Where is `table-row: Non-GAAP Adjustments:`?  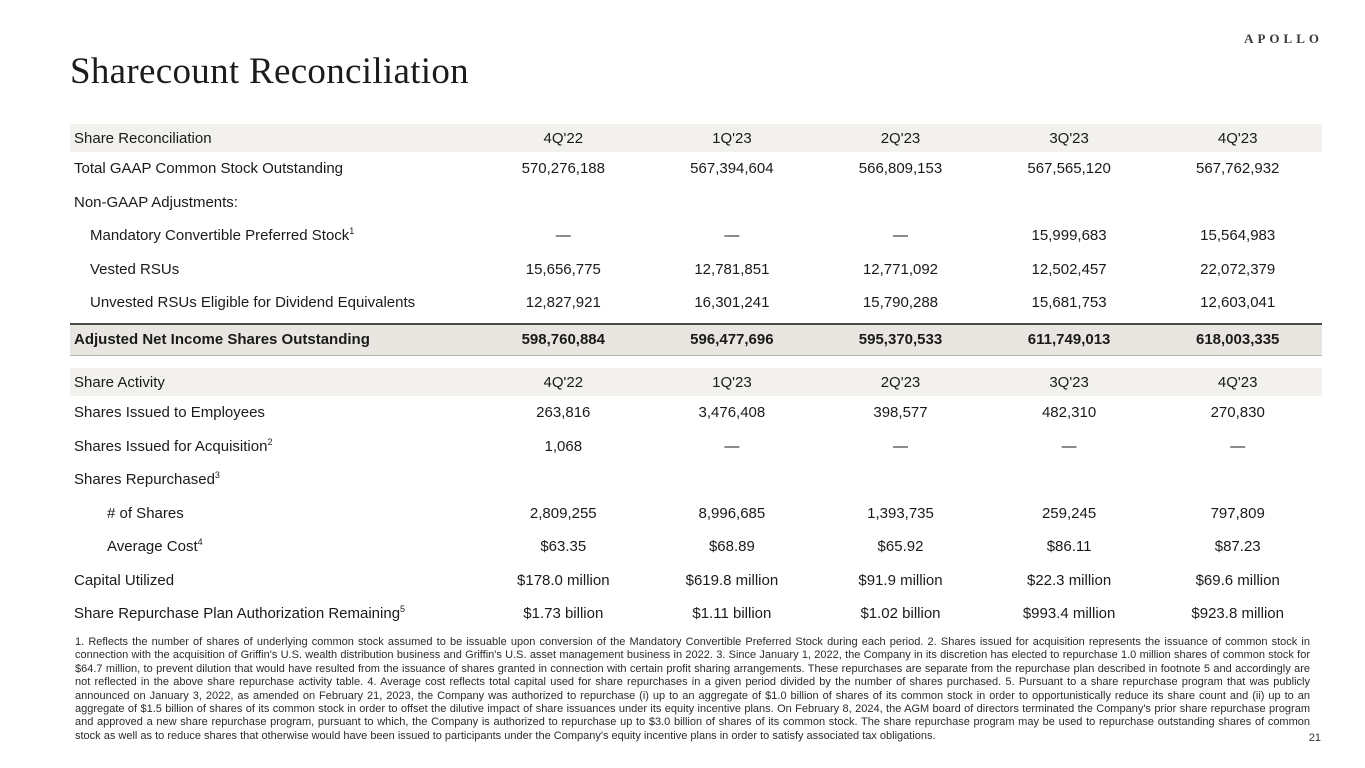
table-row: Non-GAAP Adjustments: is located at coordinates (696, 203).